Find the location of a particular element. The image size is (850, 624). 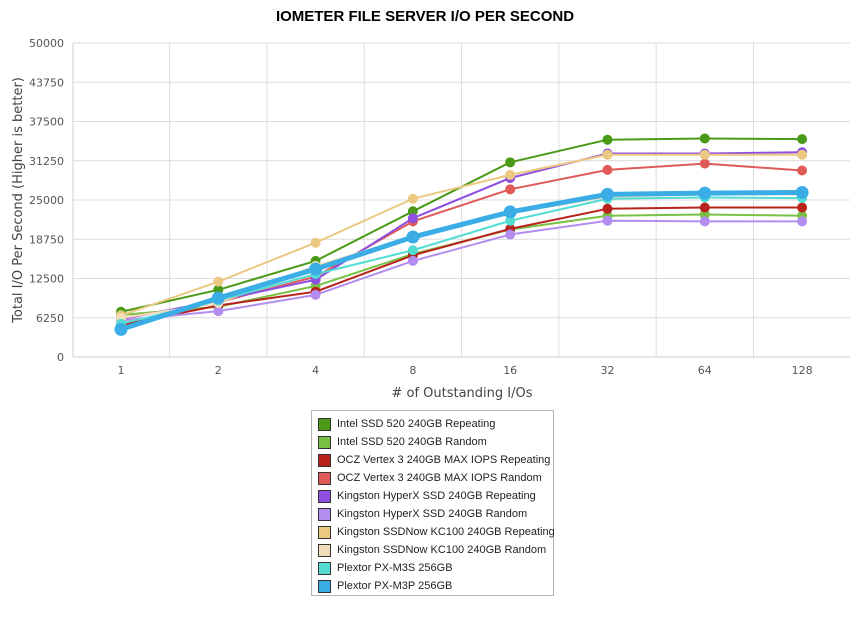

legend-label: Kingston SSDNow KC100 240GB Repeating is located at coordinates (446, 532).